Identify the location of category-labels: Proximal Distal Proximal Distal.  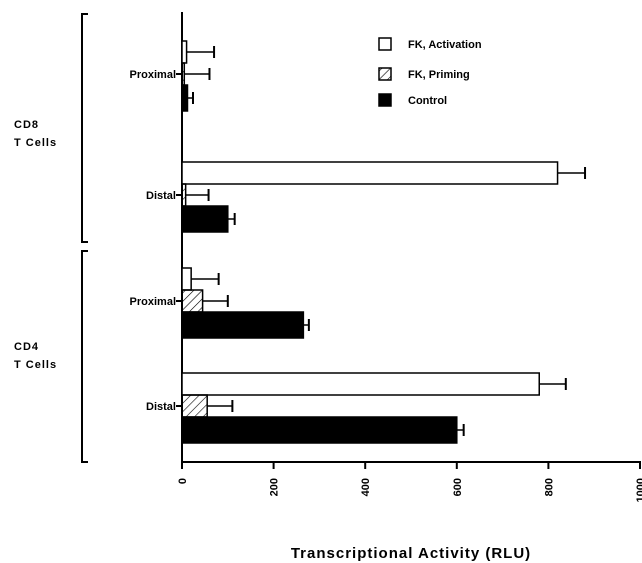
(153, 241).